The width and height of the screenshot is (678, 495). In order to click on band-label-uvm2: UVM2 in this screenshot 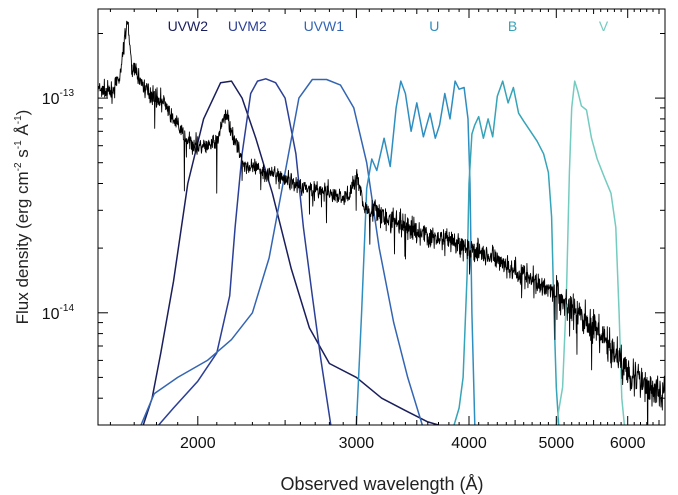, I will do `click(247, 26)`.